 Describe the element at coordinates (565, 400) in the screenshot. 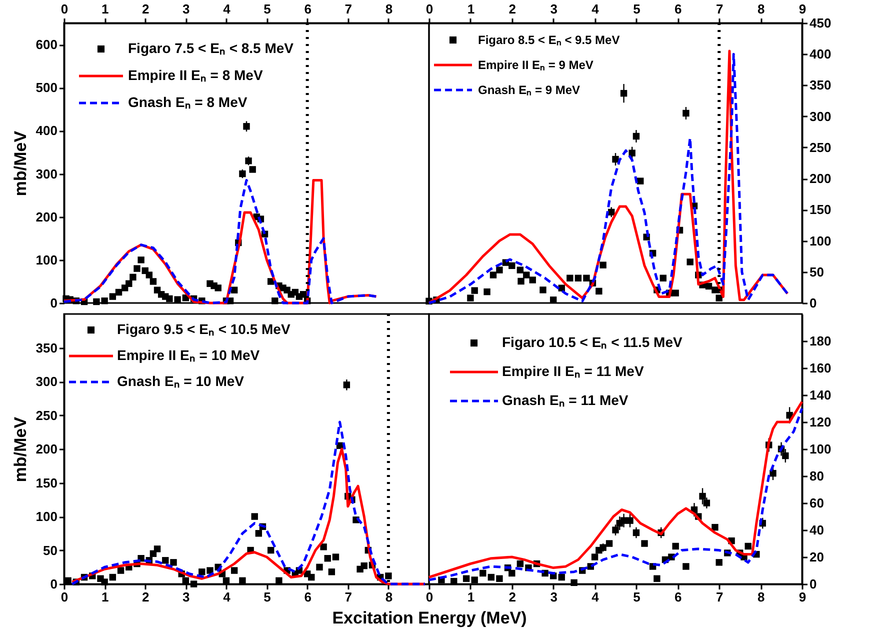

I see `legend-label: Gnash Eₙ = 11 MeV` at that location.